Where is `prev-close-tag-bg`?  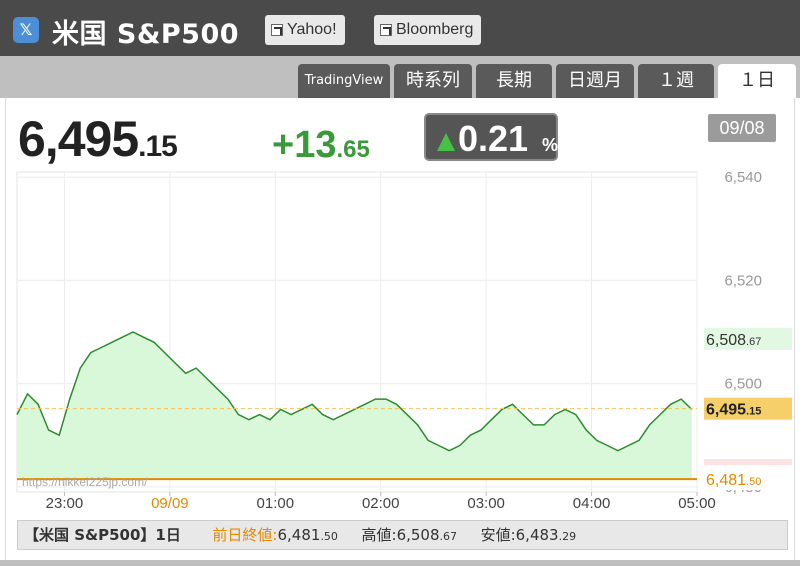
prev-close-tag-bg is located at coordinates (748, 479).